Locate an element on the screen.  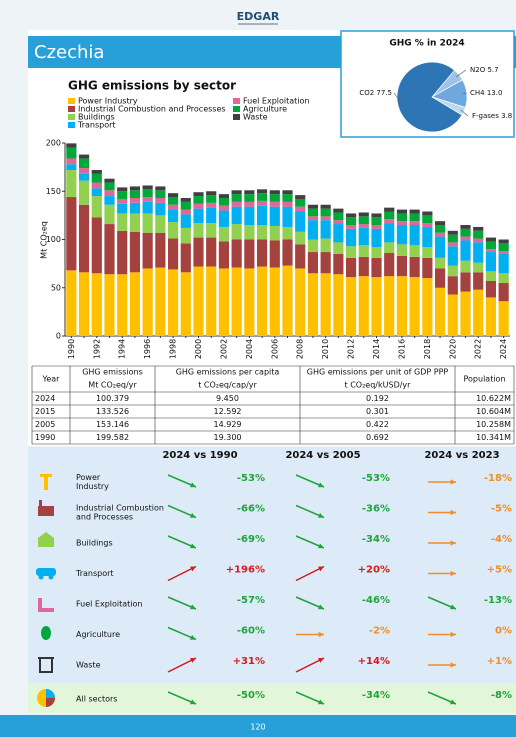
table-cell: 10.622M is located at coordinates (493, 398).